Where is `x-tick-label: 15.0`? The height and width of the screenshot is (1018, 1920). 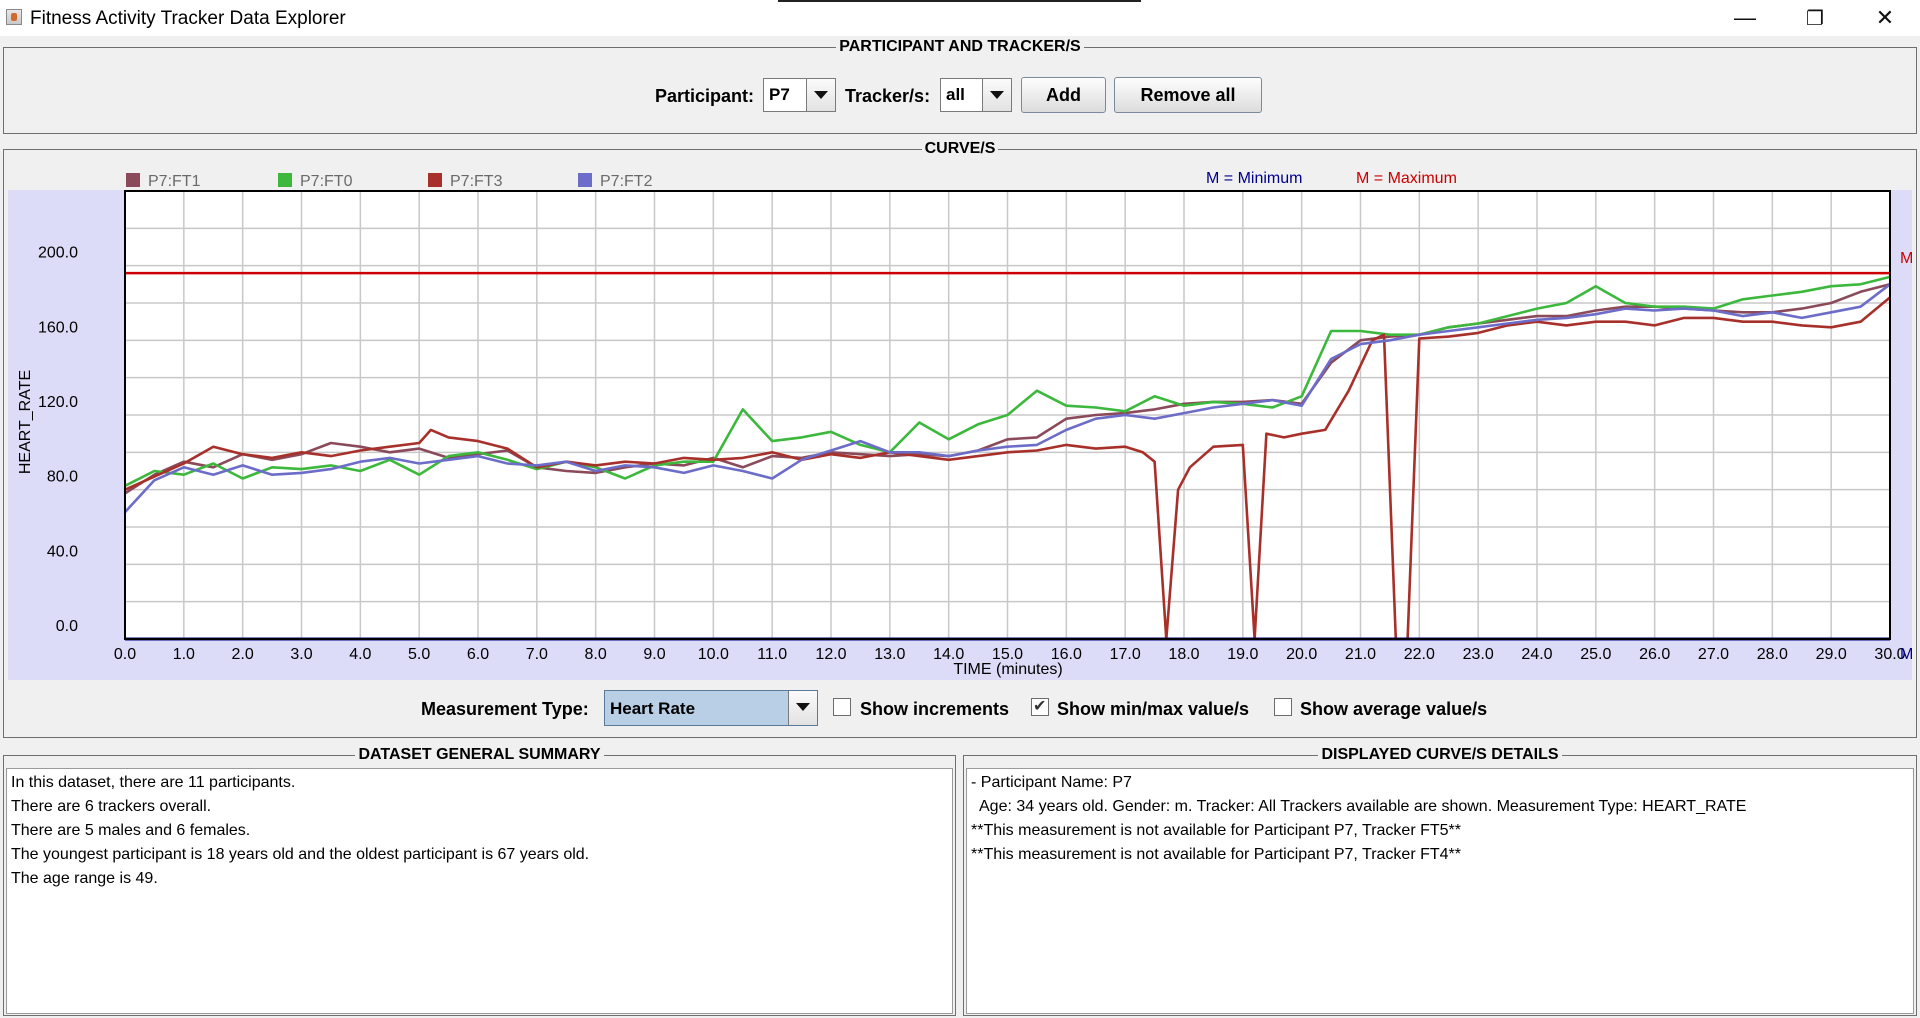
x-tick-label: 15.0 is located at coordinates (1007, 654).